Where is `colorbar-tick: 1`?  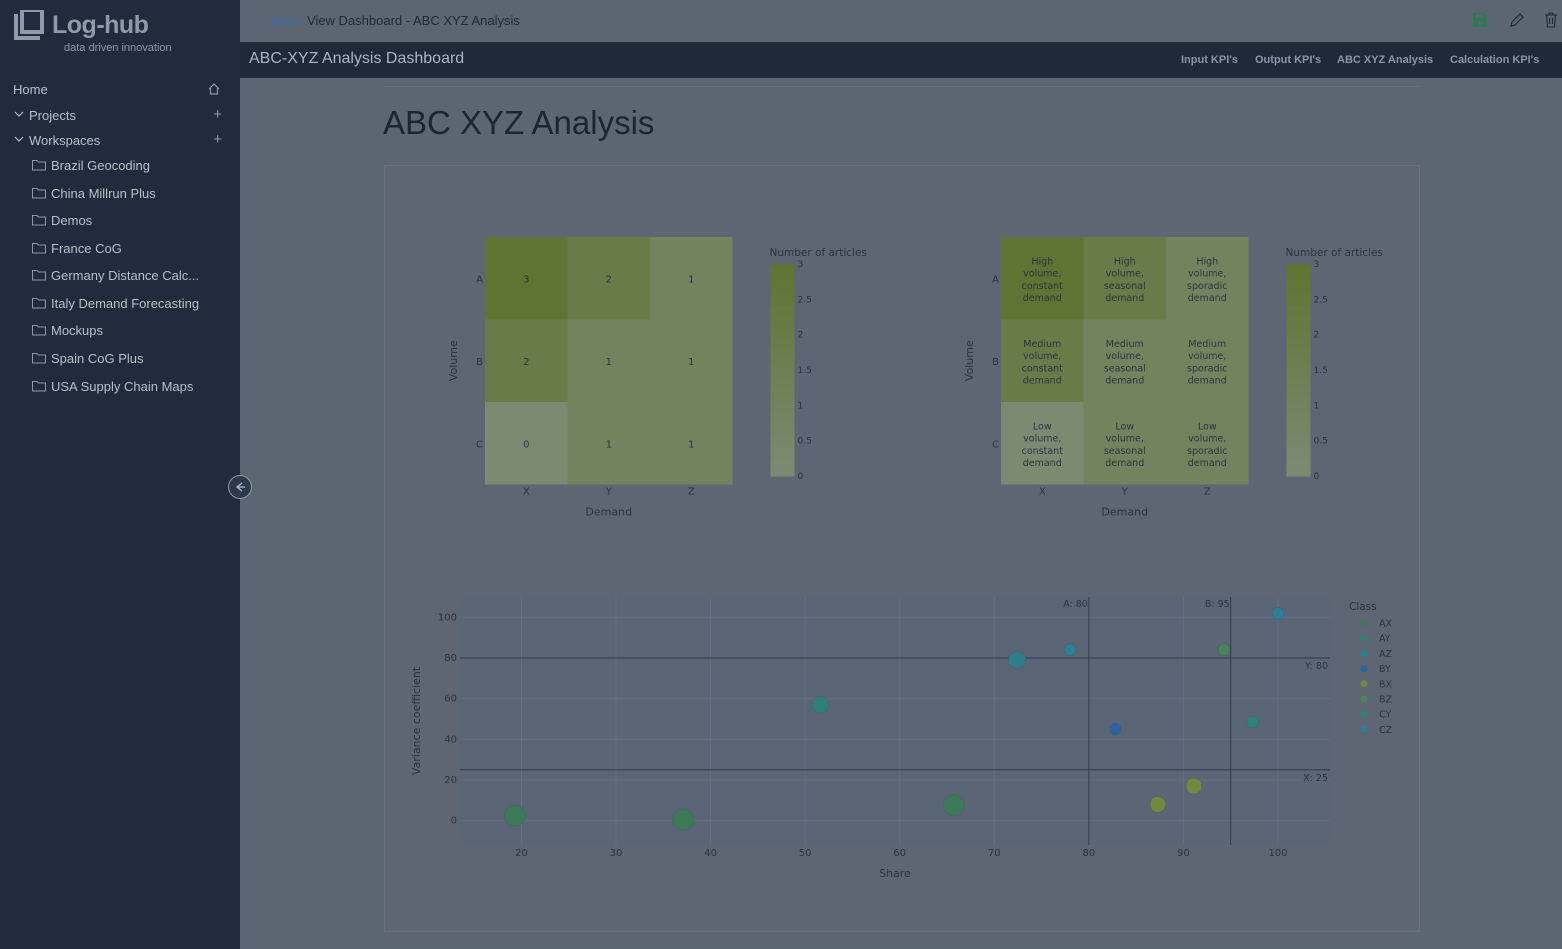
colorbar-tick: 1 is located at coordinates (801, 406).